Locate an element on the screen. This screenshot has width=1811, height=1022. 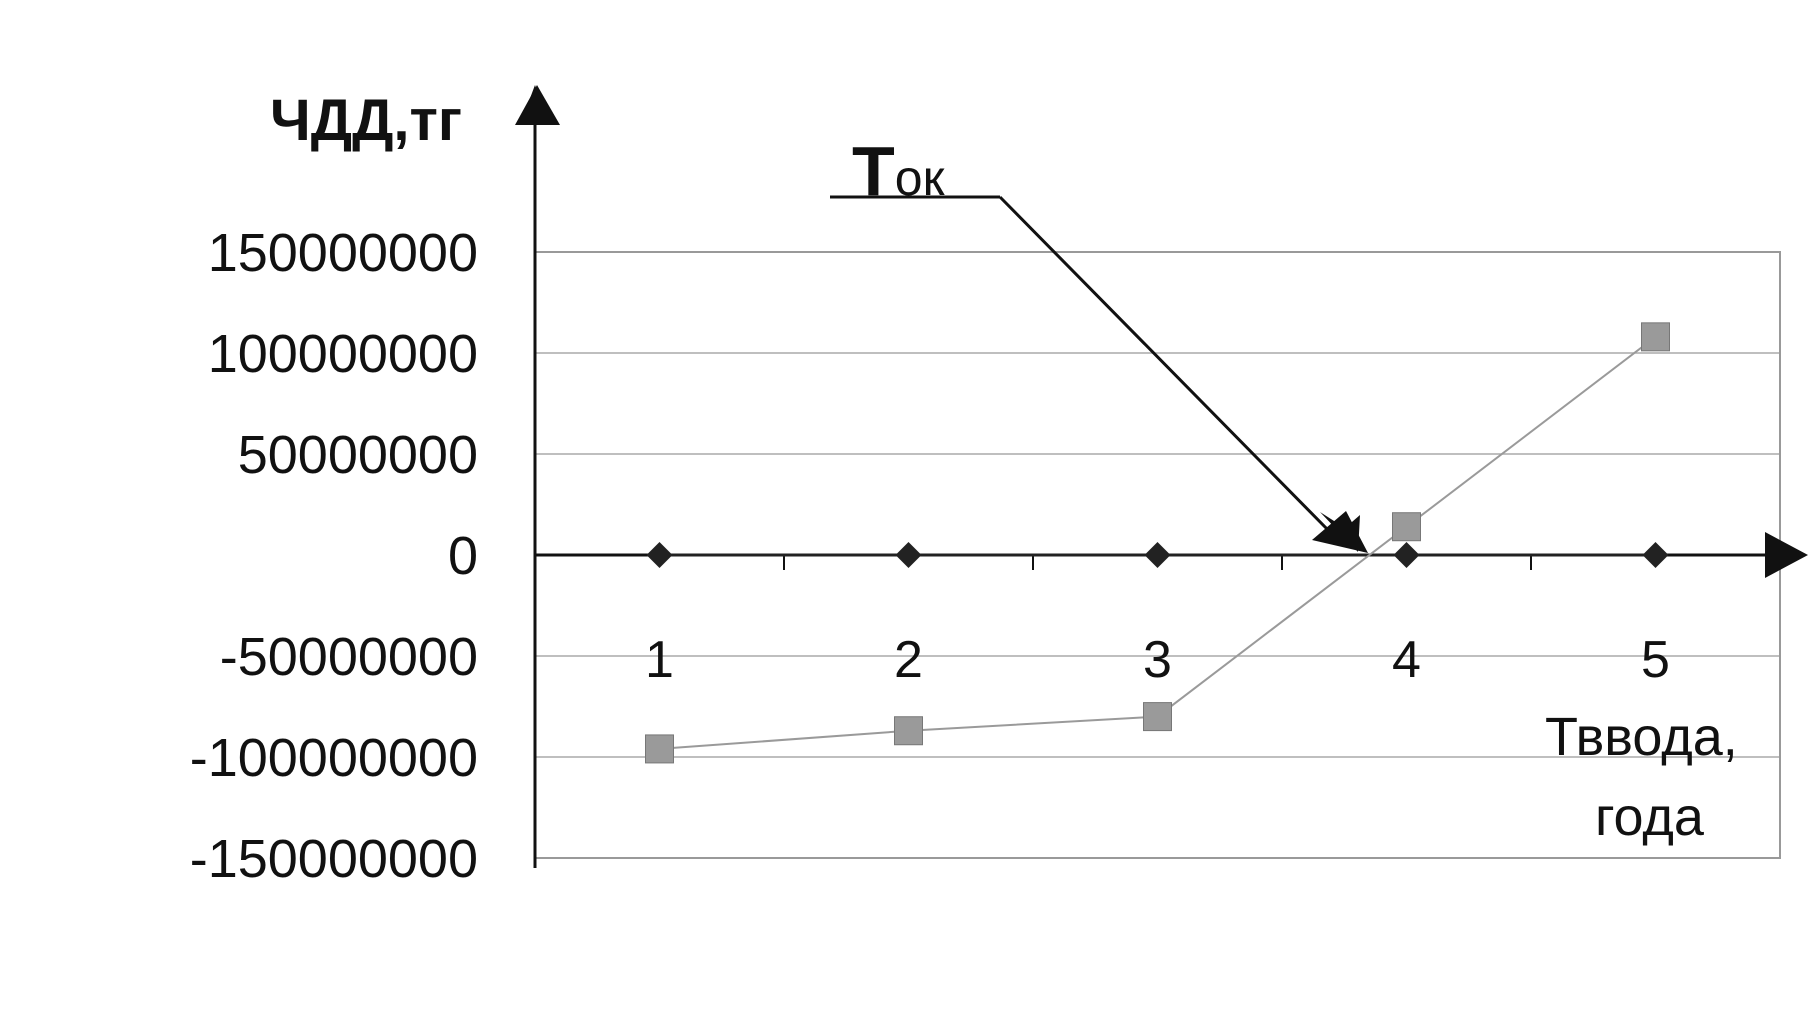
x-tick-marks is located at coordinates (1157, 562).